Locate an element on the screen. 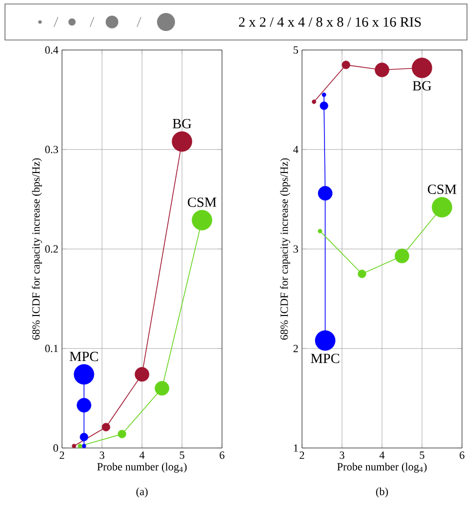 This screenshot has height=520, width=469. y-tick-label: 0.3 is located at coordinates (51, 150).